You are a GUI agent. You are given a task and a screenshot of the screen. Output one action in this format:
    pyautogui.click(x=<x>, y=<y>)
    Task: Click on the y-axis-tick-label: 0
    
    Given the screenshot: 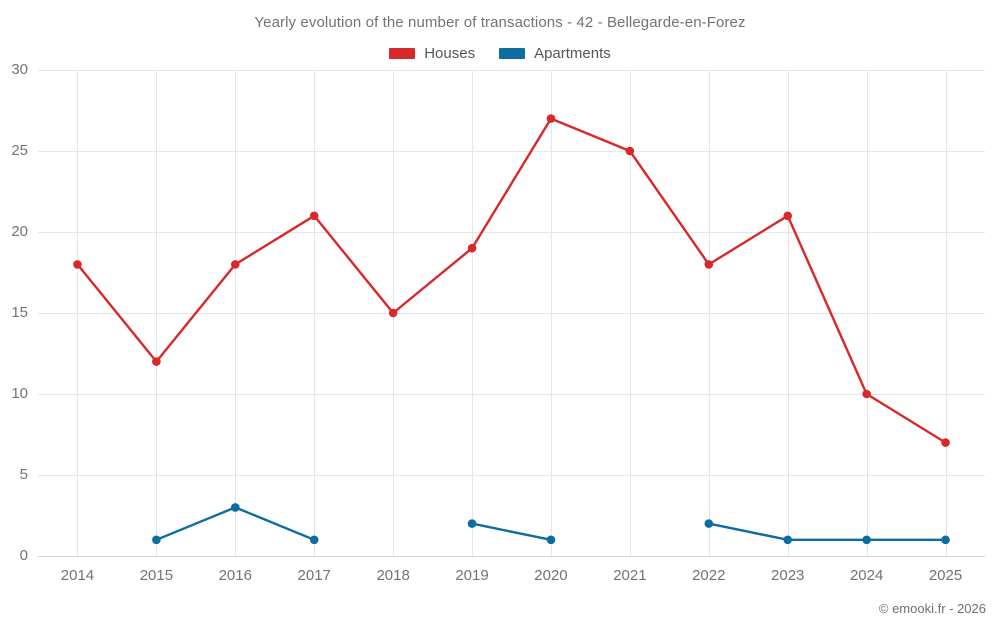 What is the action you would take?
    pyautogui.click(x=24, y=555)
    